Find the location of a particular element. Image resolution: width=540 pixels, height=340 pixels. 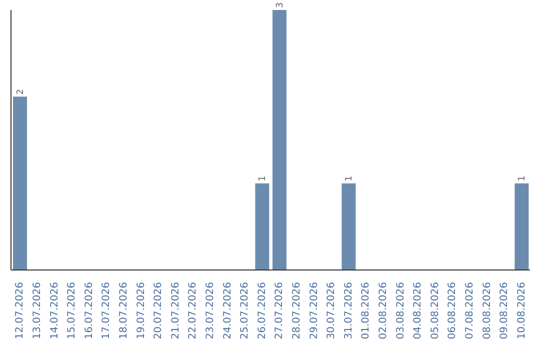

x-tick-label: 22.07.2026 is located at coordinates (193, 311).